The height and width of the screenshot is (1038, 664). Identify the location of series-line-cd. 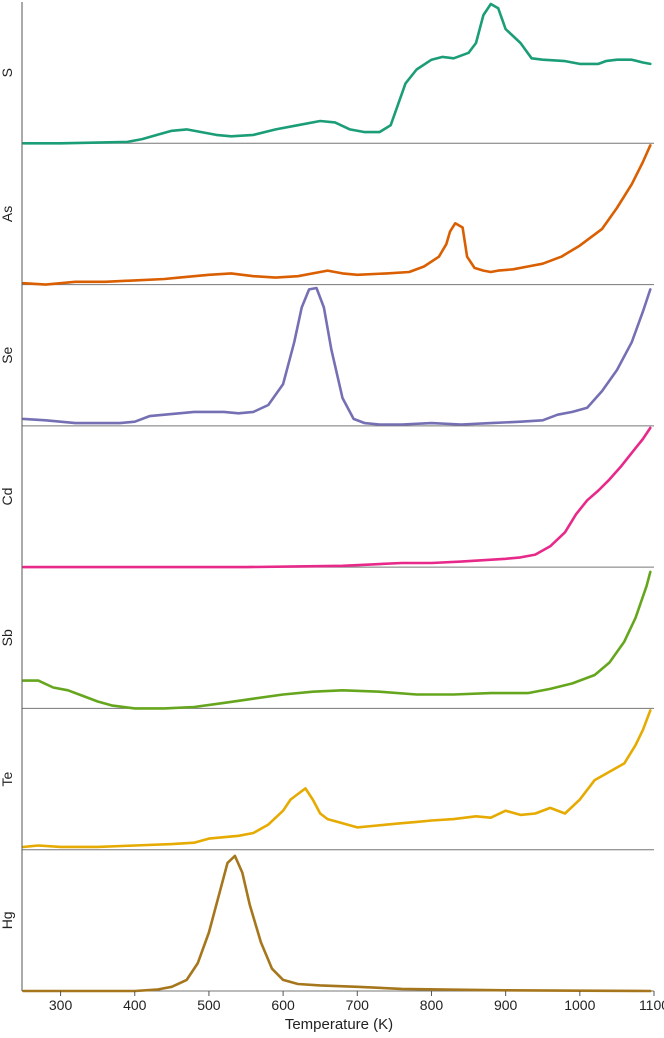
(337, 497).